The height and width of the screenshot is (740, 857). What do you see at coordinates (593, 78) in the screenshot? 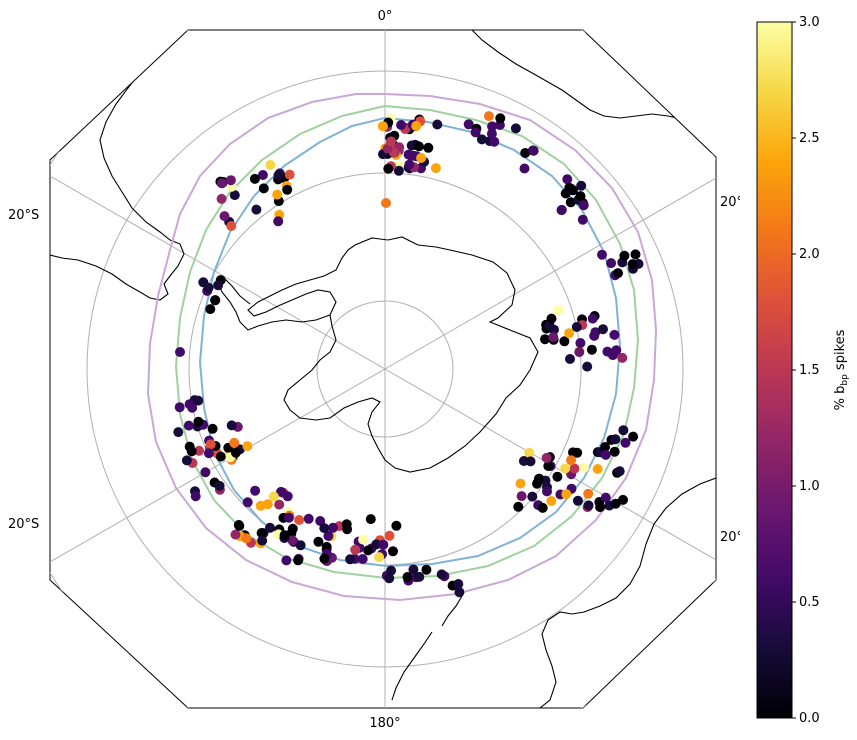
I see `africa-coastline` at bounding box center [593, 78].